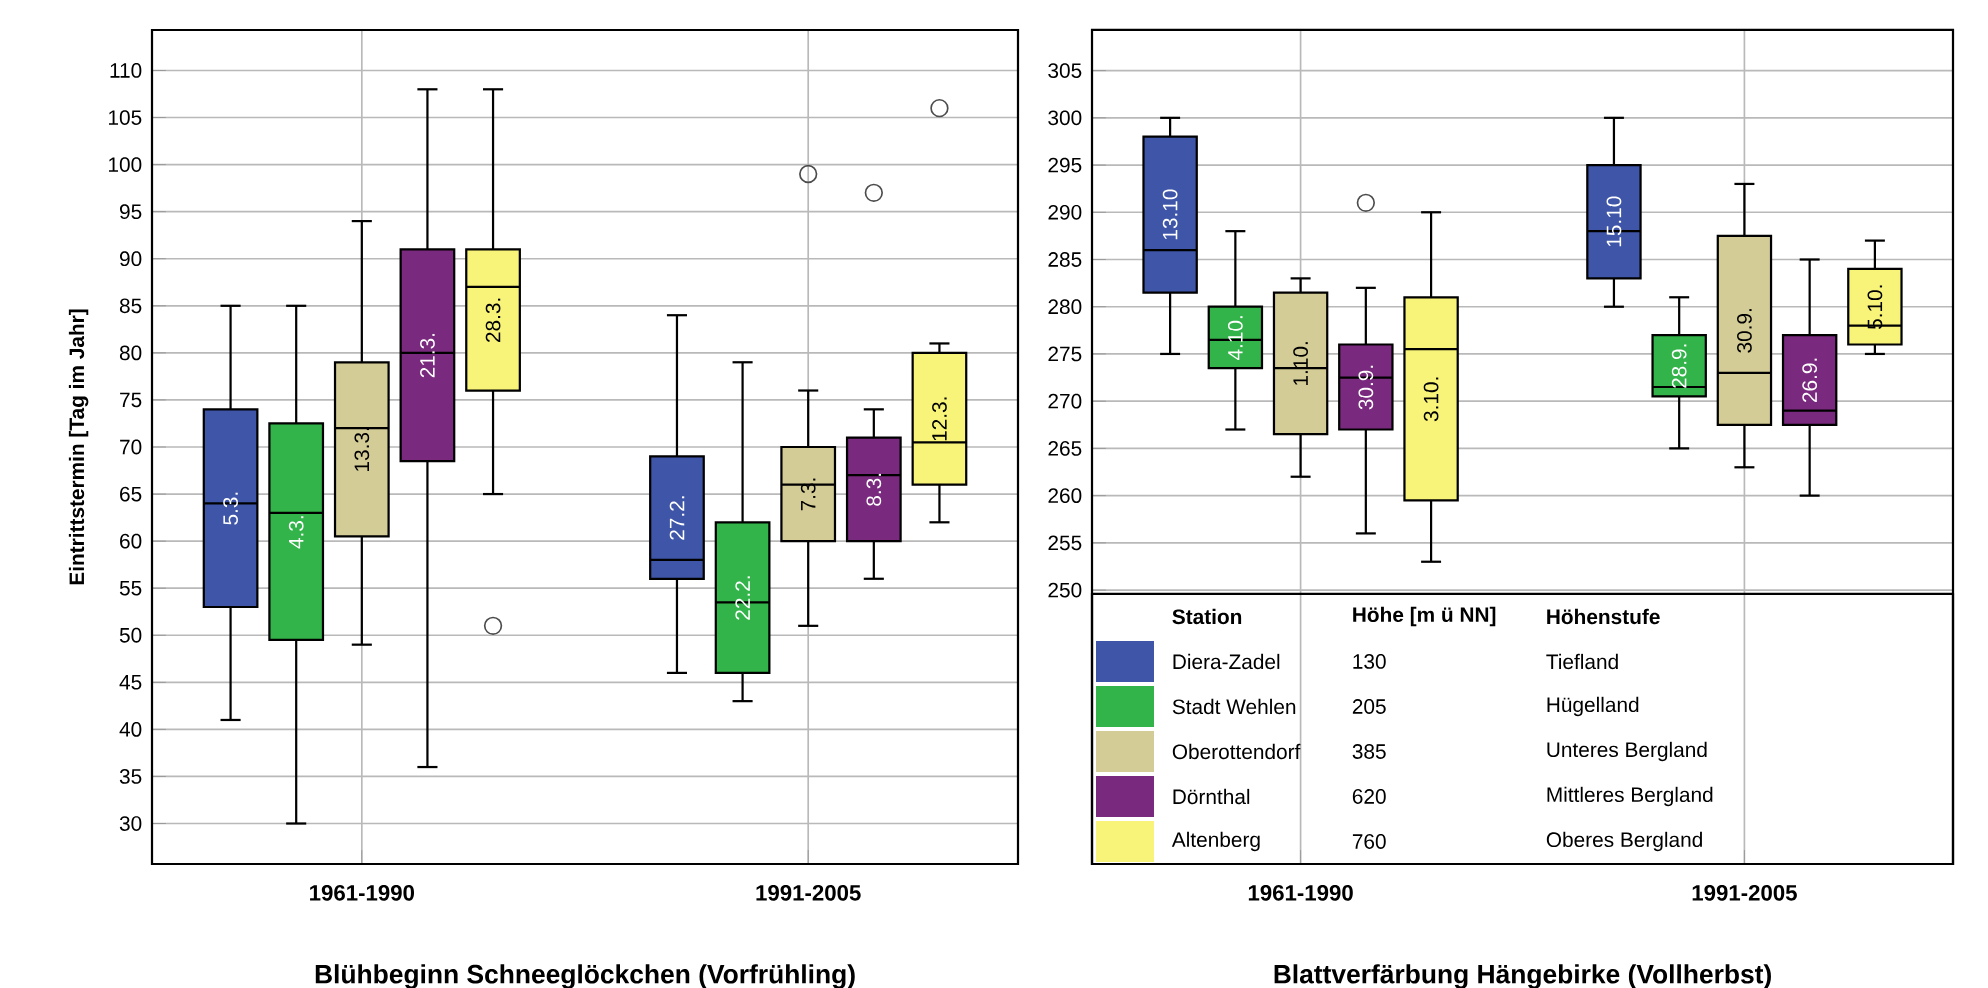 This screenshot has width=1988, height=988. What do you see at coordinates (1582, 661) in the screenshot?
I see `annotation: Tiefland` at bounding box center [1582, 661].